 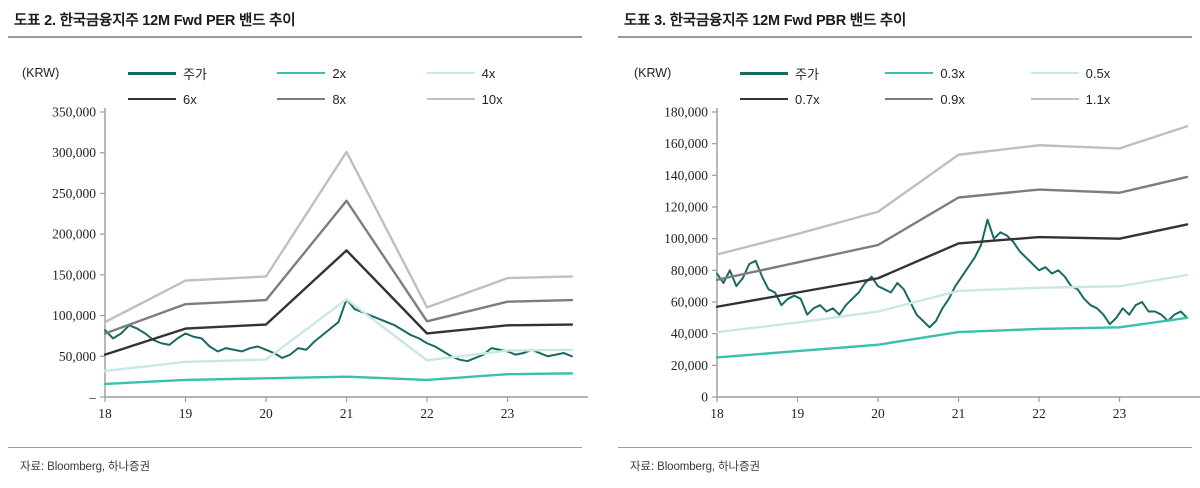 I want to click on y-tick-label: 180,000, so click(x=686, y=112).